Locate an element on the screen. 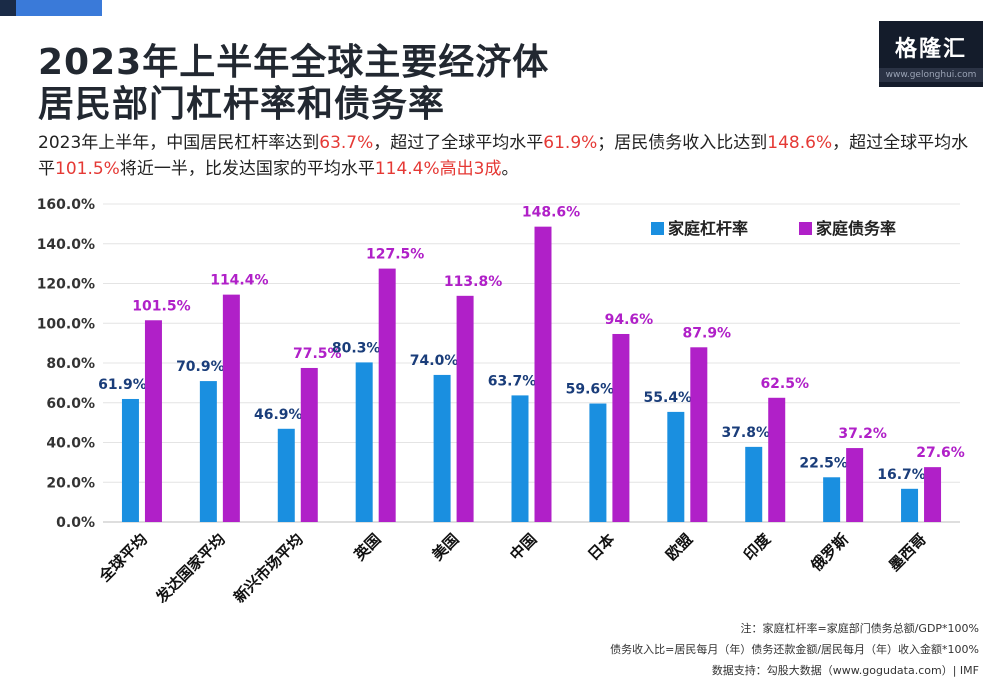 Image resolution: width=997 pixels, height=690 pixels. logo-name: 格隆汇 is located at coordinates (930, 49).